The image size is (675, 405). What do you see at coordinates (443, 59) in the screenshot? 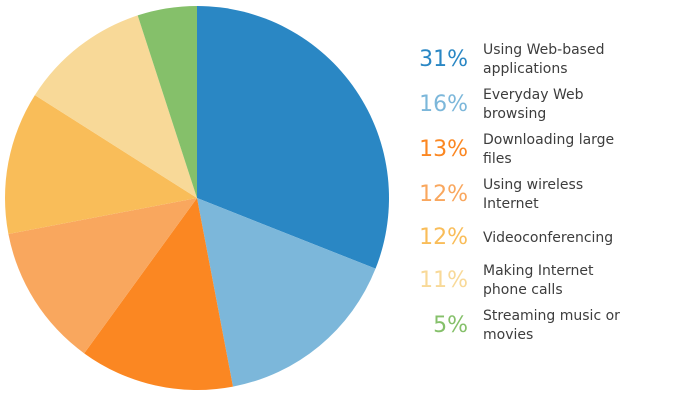
I see `legend-percent: 31%` at bounding box center [443, 59].